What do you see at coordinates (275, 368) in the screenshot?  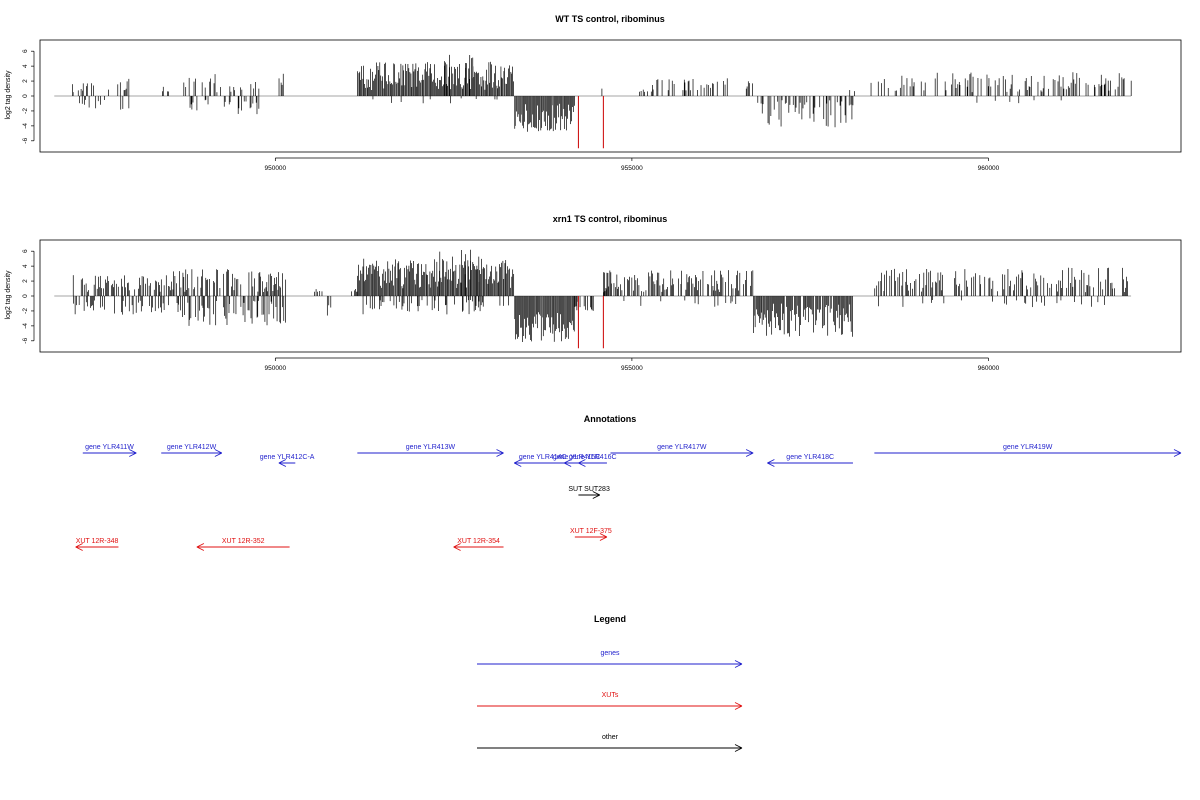 I see `xrn1-x-tick-label: 950000` at bounding box center [275, 368].